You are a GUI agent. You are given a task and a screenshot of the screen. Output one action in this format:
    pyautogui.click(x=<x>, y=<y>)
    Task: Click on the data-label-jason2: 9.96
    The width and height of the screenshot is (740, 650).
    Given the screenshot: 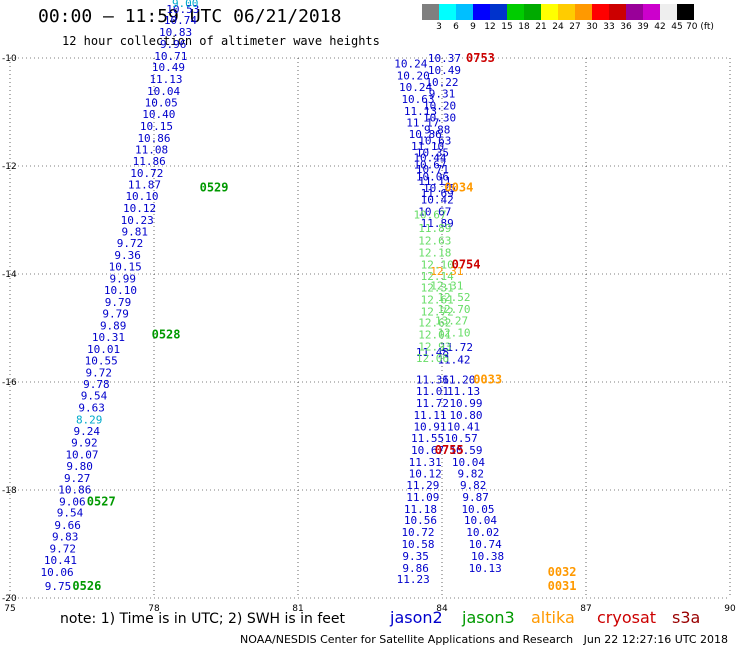 What is the action you would take?
    pyautogui.click(x=173, y=44)
    